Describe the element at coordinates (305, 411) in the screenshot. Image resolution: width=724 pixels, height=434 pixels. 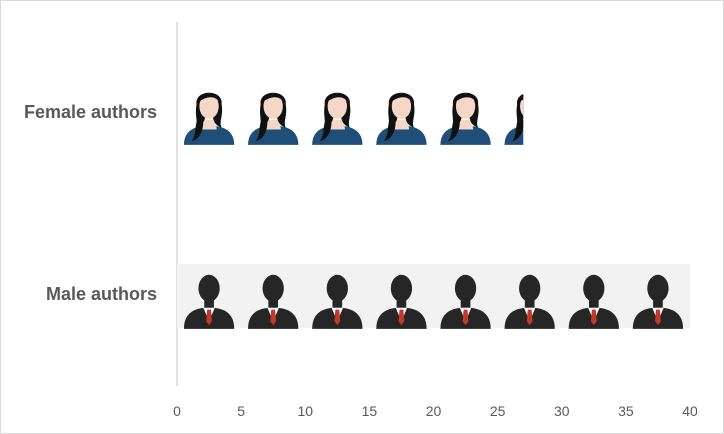
I see `x-tick-2: 10` at that location.